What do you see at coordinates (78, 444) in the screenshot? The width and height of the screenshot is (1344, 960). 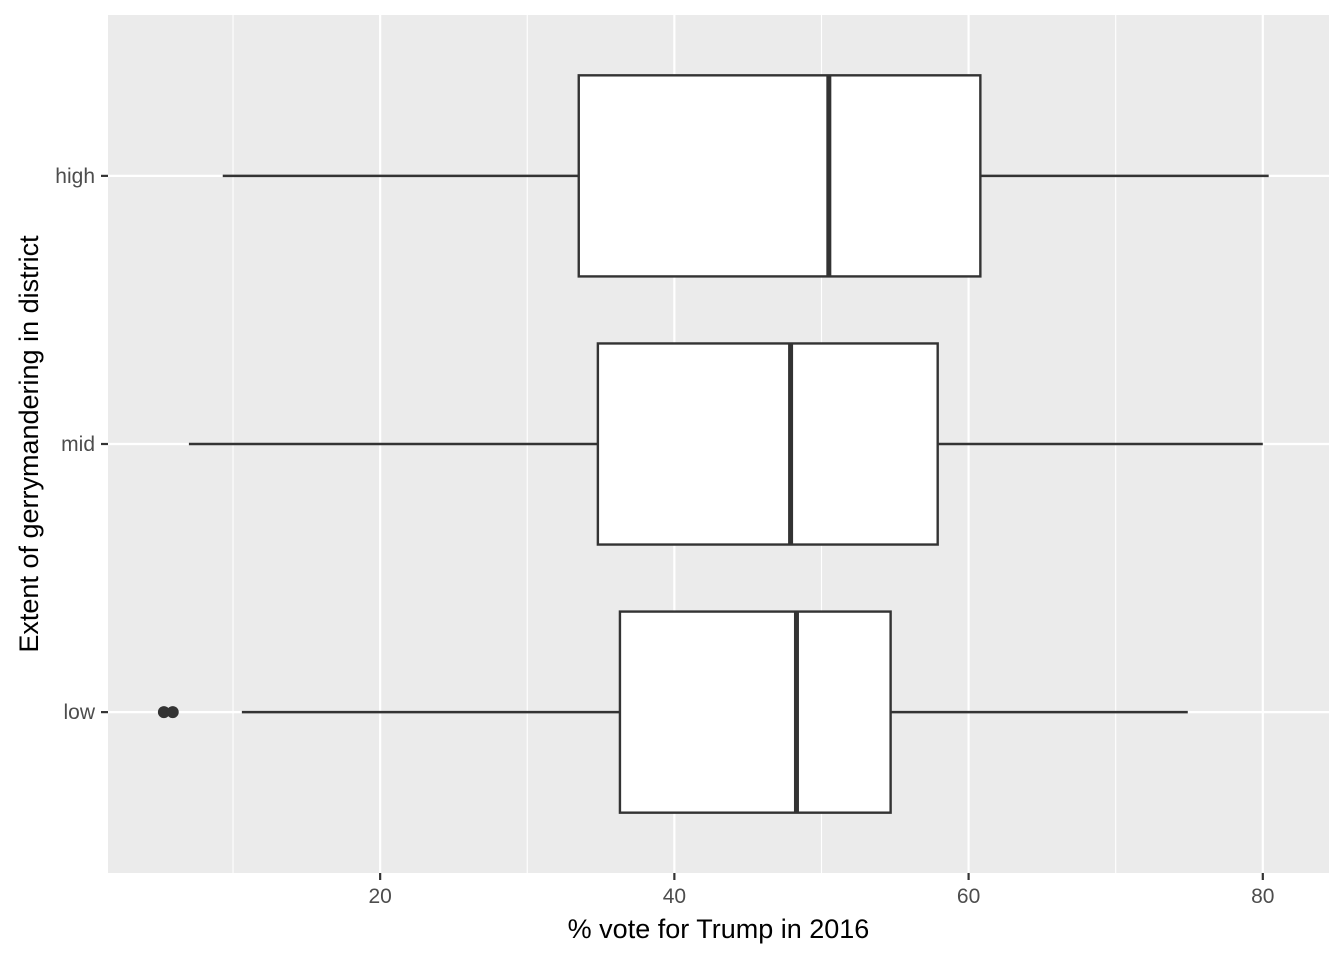 I see `y-tick-label: mid` at bounding box center [78, 444].